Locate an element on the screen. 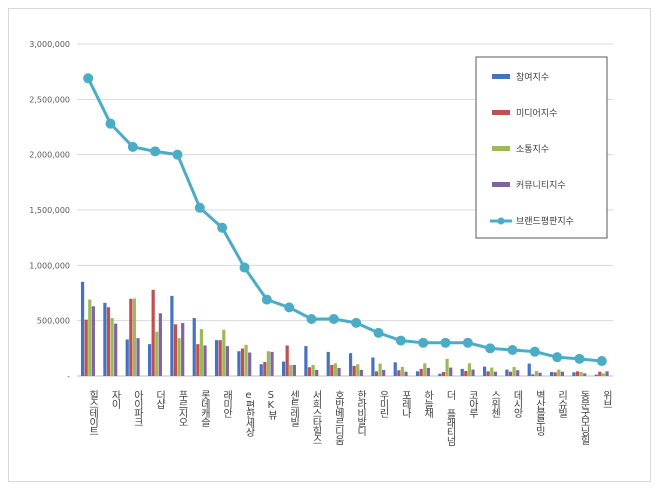 The width and height of the screenshot is (660, 491). category-label: 아이파크 is located at coordinates (137, 408).